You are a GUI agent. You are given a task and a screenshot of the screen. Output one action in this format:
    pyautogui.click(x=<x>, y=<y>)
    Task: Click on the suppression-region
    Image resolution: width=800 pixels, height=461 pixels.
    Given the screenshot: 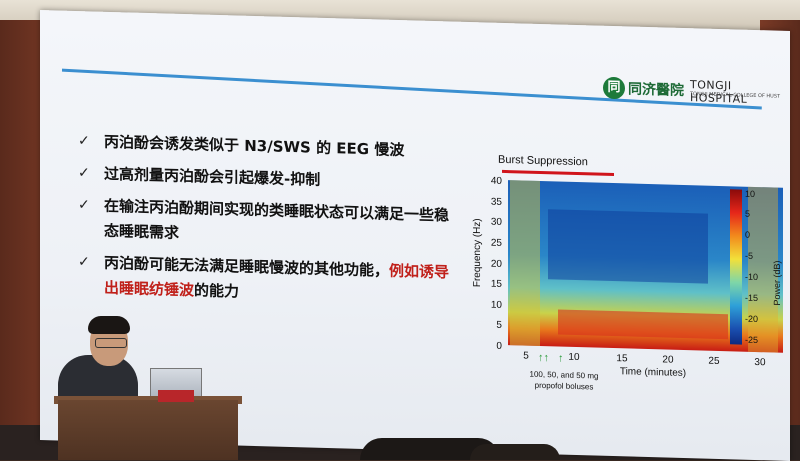 What is the action you would take?
    pyautogui.click(x=628, y=246)
    